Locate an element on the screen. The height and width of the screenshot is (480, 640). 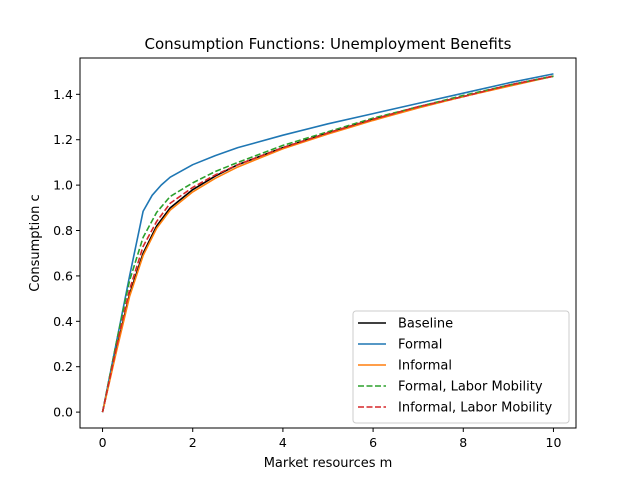
legend-label: Baseline is located at coordinates (425, 324).